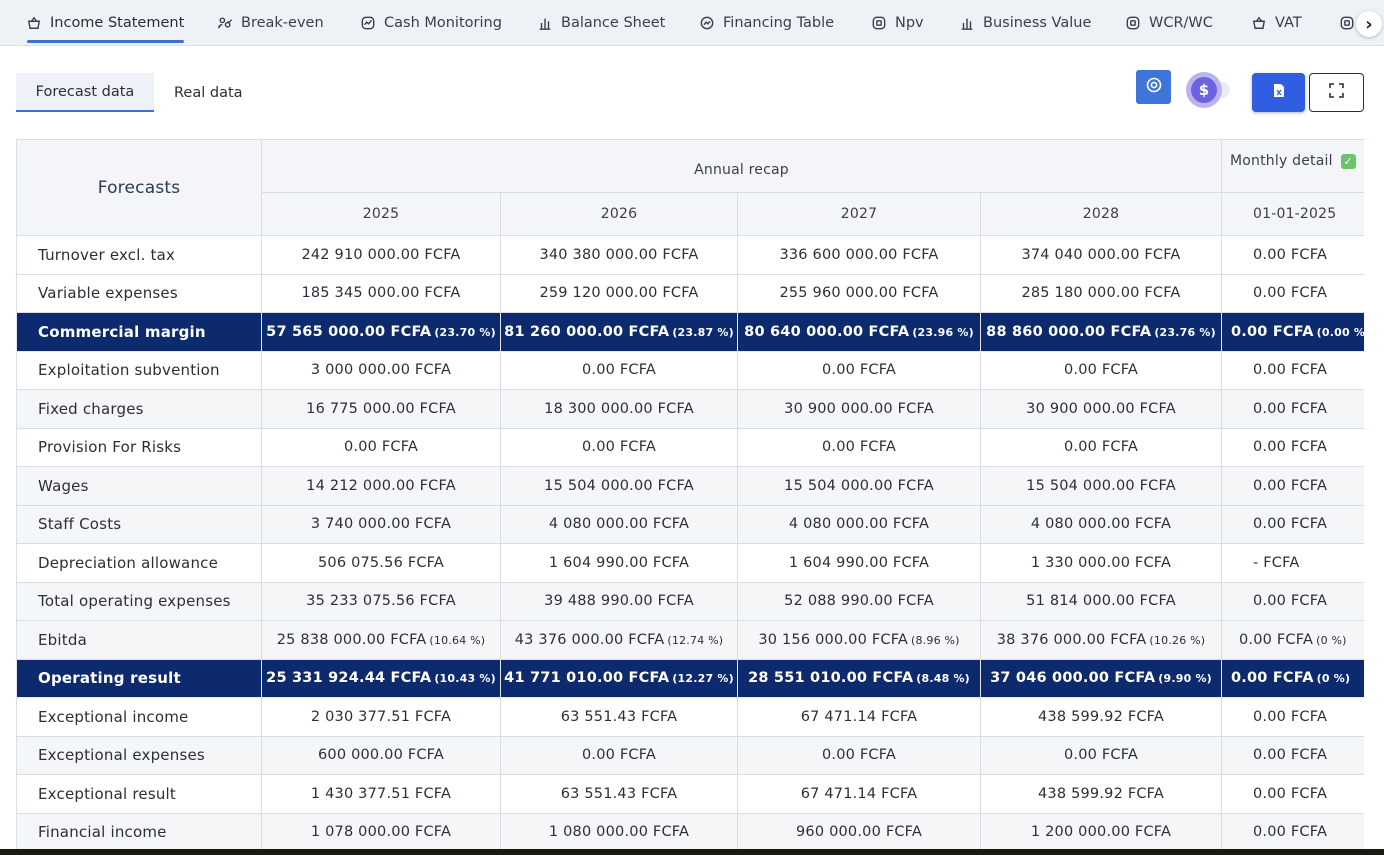  What do you see at coordinates (1101, 408) in the screenshot?
I see `cell-value: 30 900 000.00 FCFA` at bounding box center [1101, 408].